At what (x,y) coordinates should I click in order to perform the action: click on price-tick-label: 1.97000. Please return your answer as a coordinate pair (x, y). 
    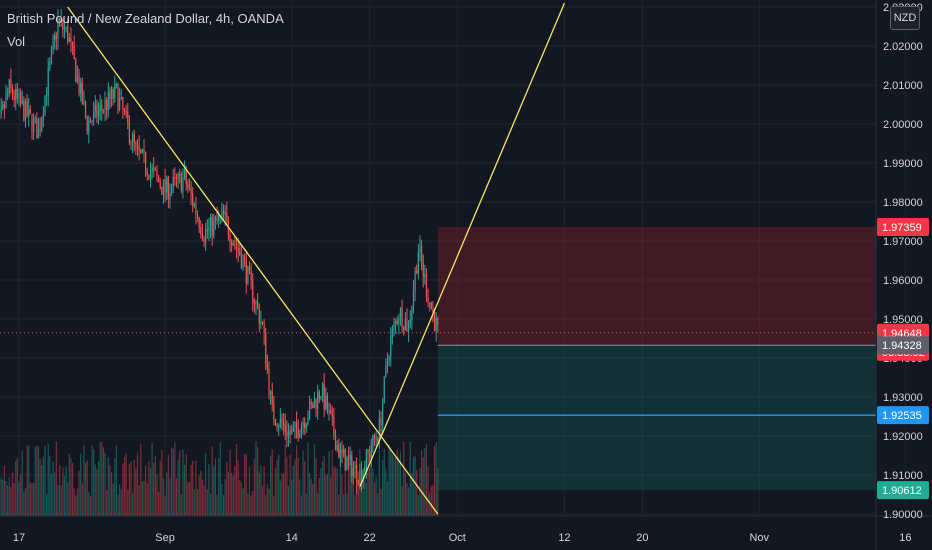
    Looking at the image, I should click on (903, 242).